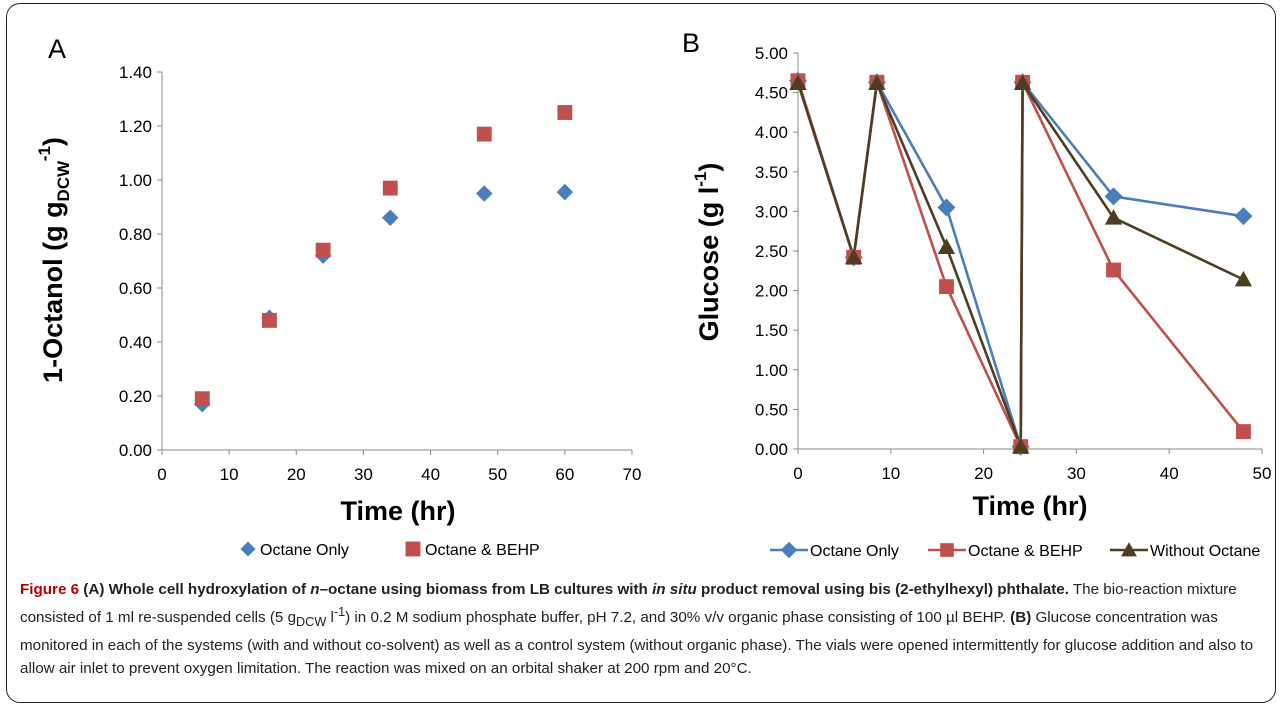 This screenshot has height=710, width=1285. I want to click on panel-b-ylabel-main: Glucose (g l, so click(709, 264).